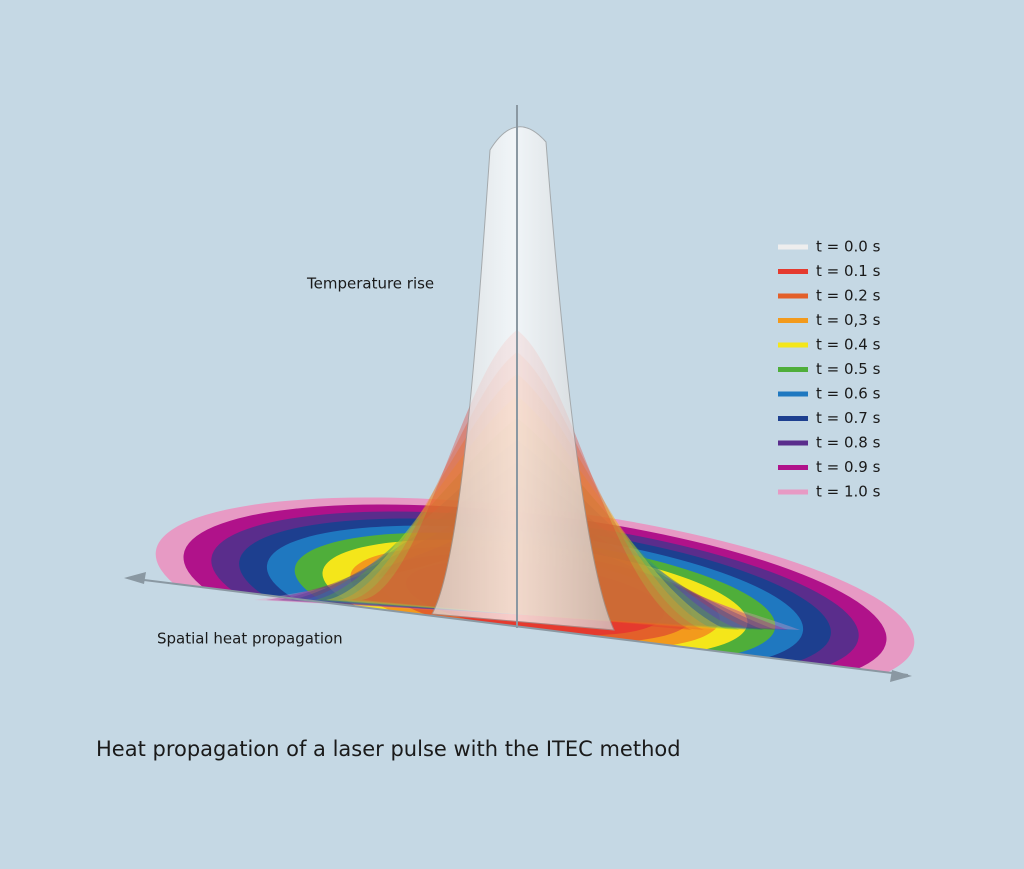 The height and width of the screenshot is (869, 1024). What do you see at coordinates (848, 345) in the screenshot?
I see `legend-label: t = 0.4 s` at bounding box center [848, 345].